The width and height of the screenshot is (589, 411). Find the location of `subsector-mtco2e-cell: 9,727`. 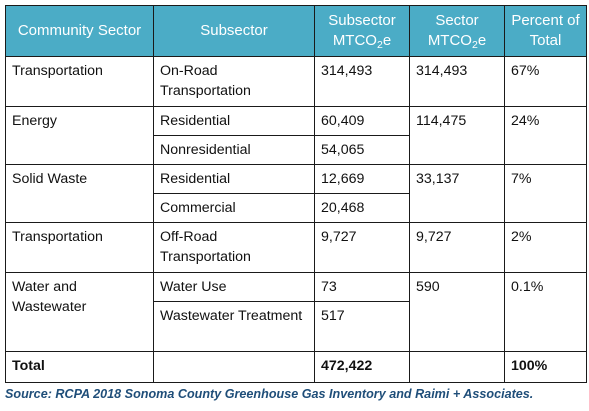

subsector-mtco2e-cell: 9,727 is located at coordinates (362, 247).